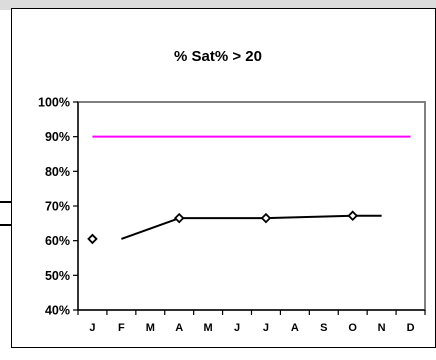 The image size is (436, 360). What do you see at coordinates (57, 207) in the screenshot?
I see `y-tick-label: 70%` at bounding box center [57, 207].